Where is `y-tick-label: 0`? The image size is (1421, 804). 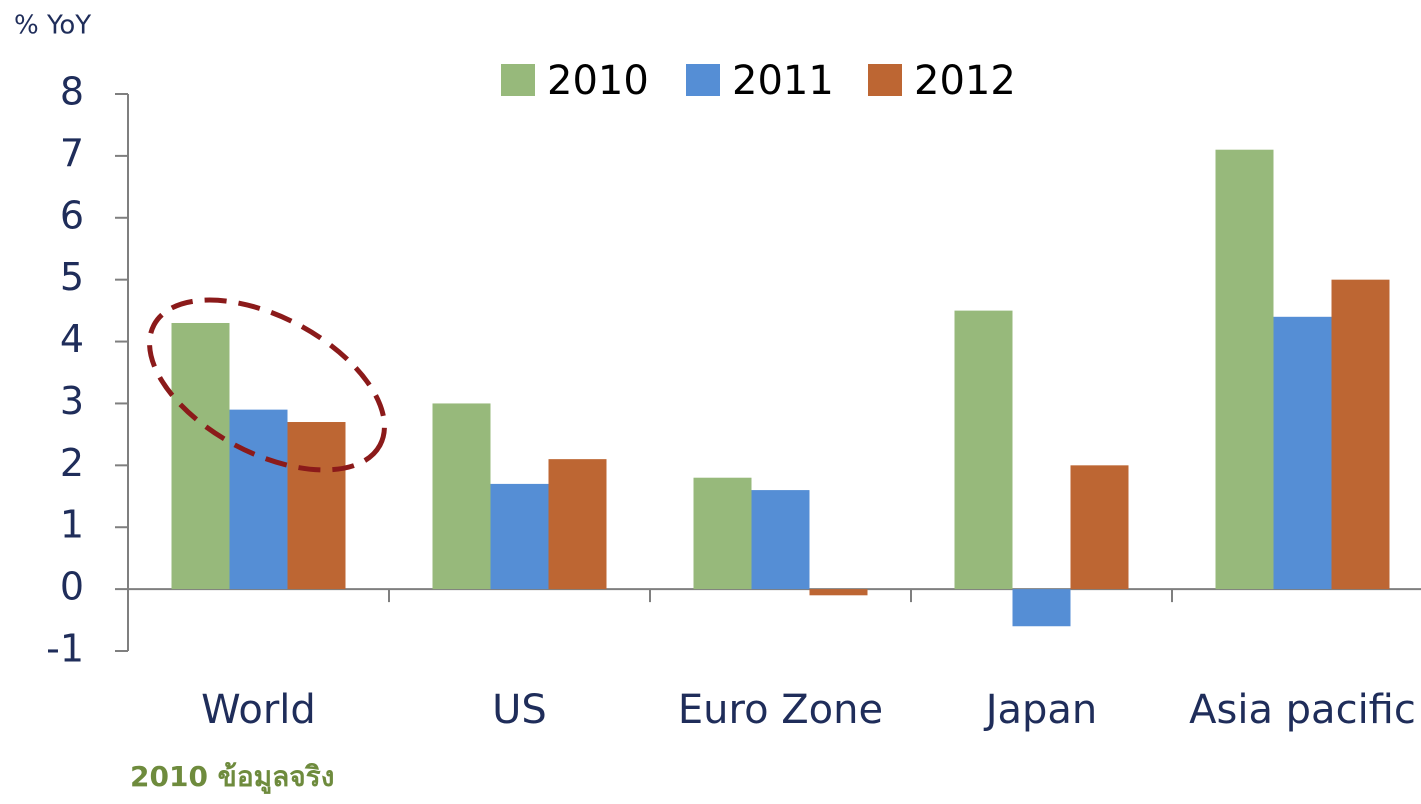 y-tick-label: 0 is located at coordinates (72, 587).